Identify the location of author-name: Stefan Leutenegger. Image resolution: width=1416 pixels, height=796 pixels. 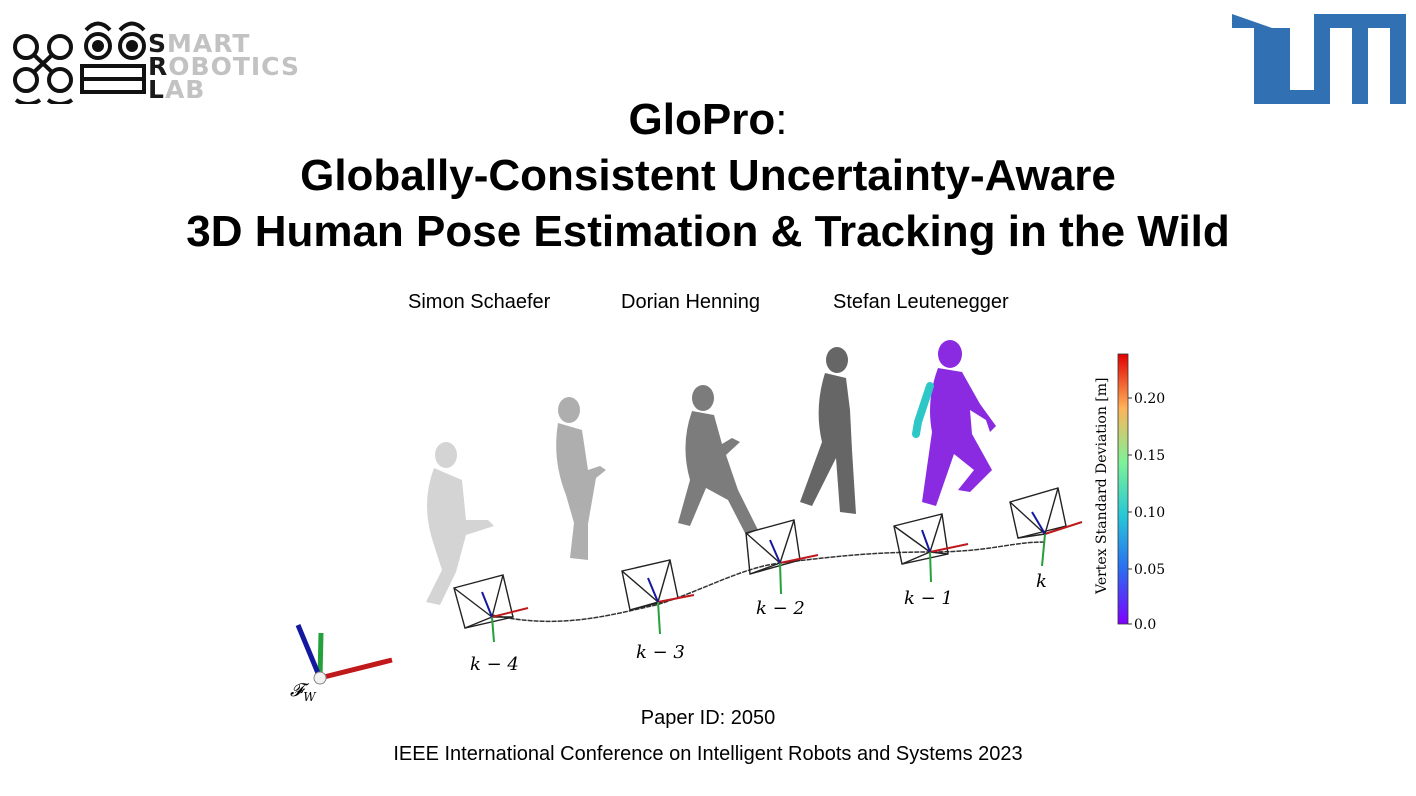
(921, 302).